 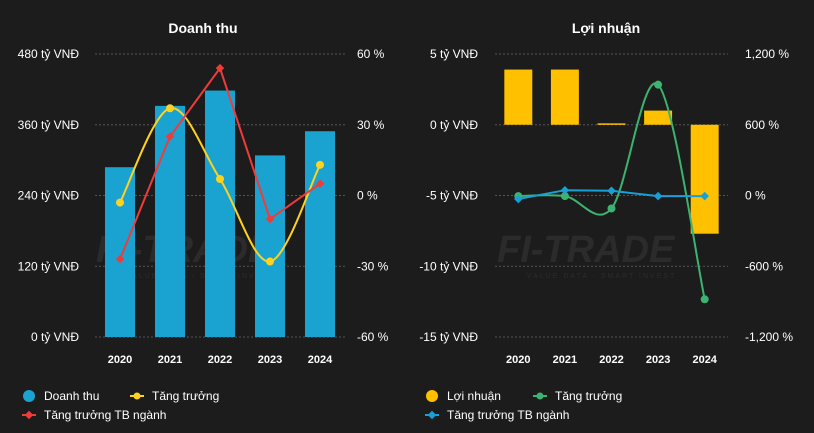 I want to click on y-right-tick-label: 1,200 %, so click(x=767, y=54).